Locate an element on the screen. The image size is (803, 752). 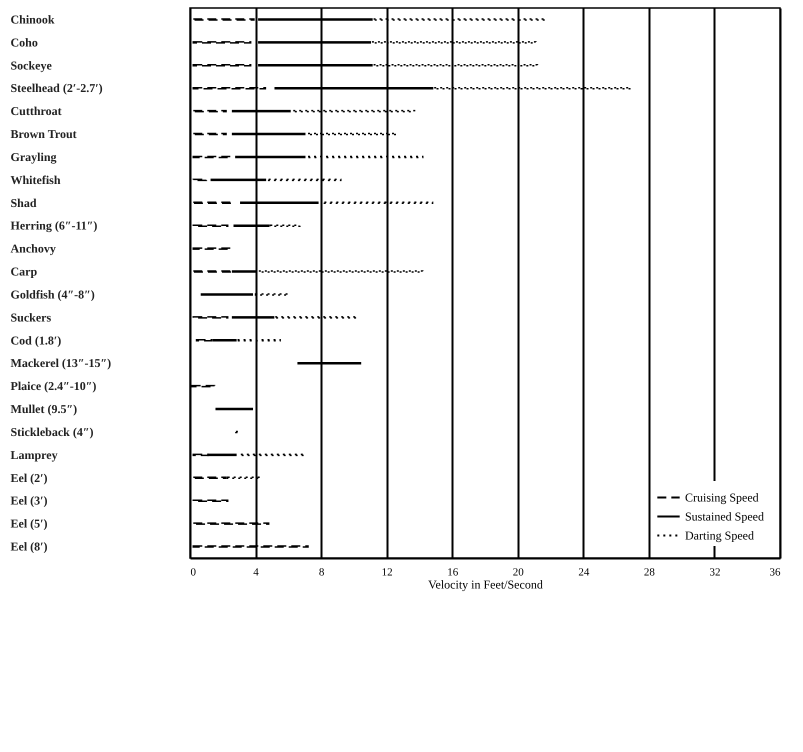
legend-label: Sustained Speed is located at coordinates (724, 517).